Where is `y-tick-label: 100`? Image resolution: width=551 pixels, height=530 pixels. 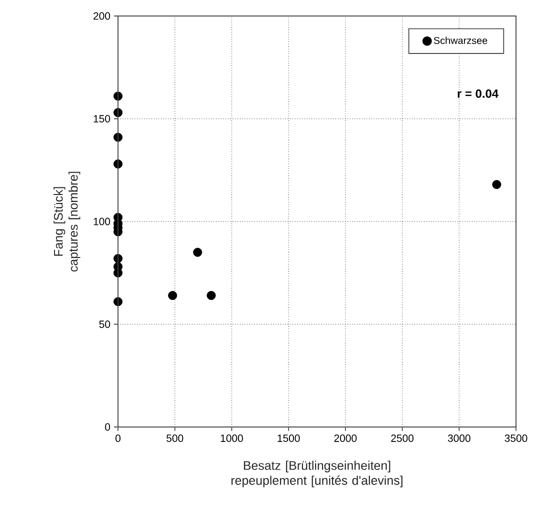 y-tick-label: 100 is located at coordinates (102, 222).